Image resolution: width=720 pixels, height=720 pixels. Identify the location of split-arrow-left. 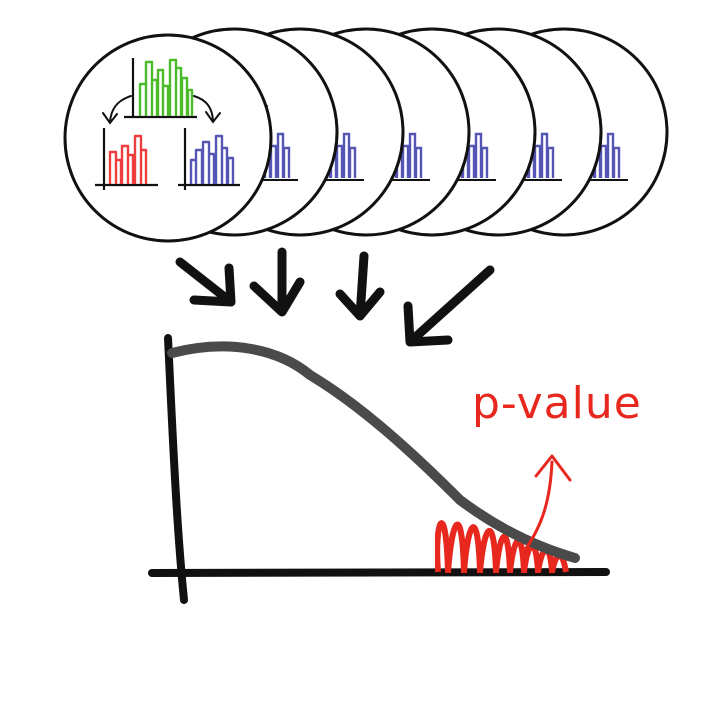
(117, 110).